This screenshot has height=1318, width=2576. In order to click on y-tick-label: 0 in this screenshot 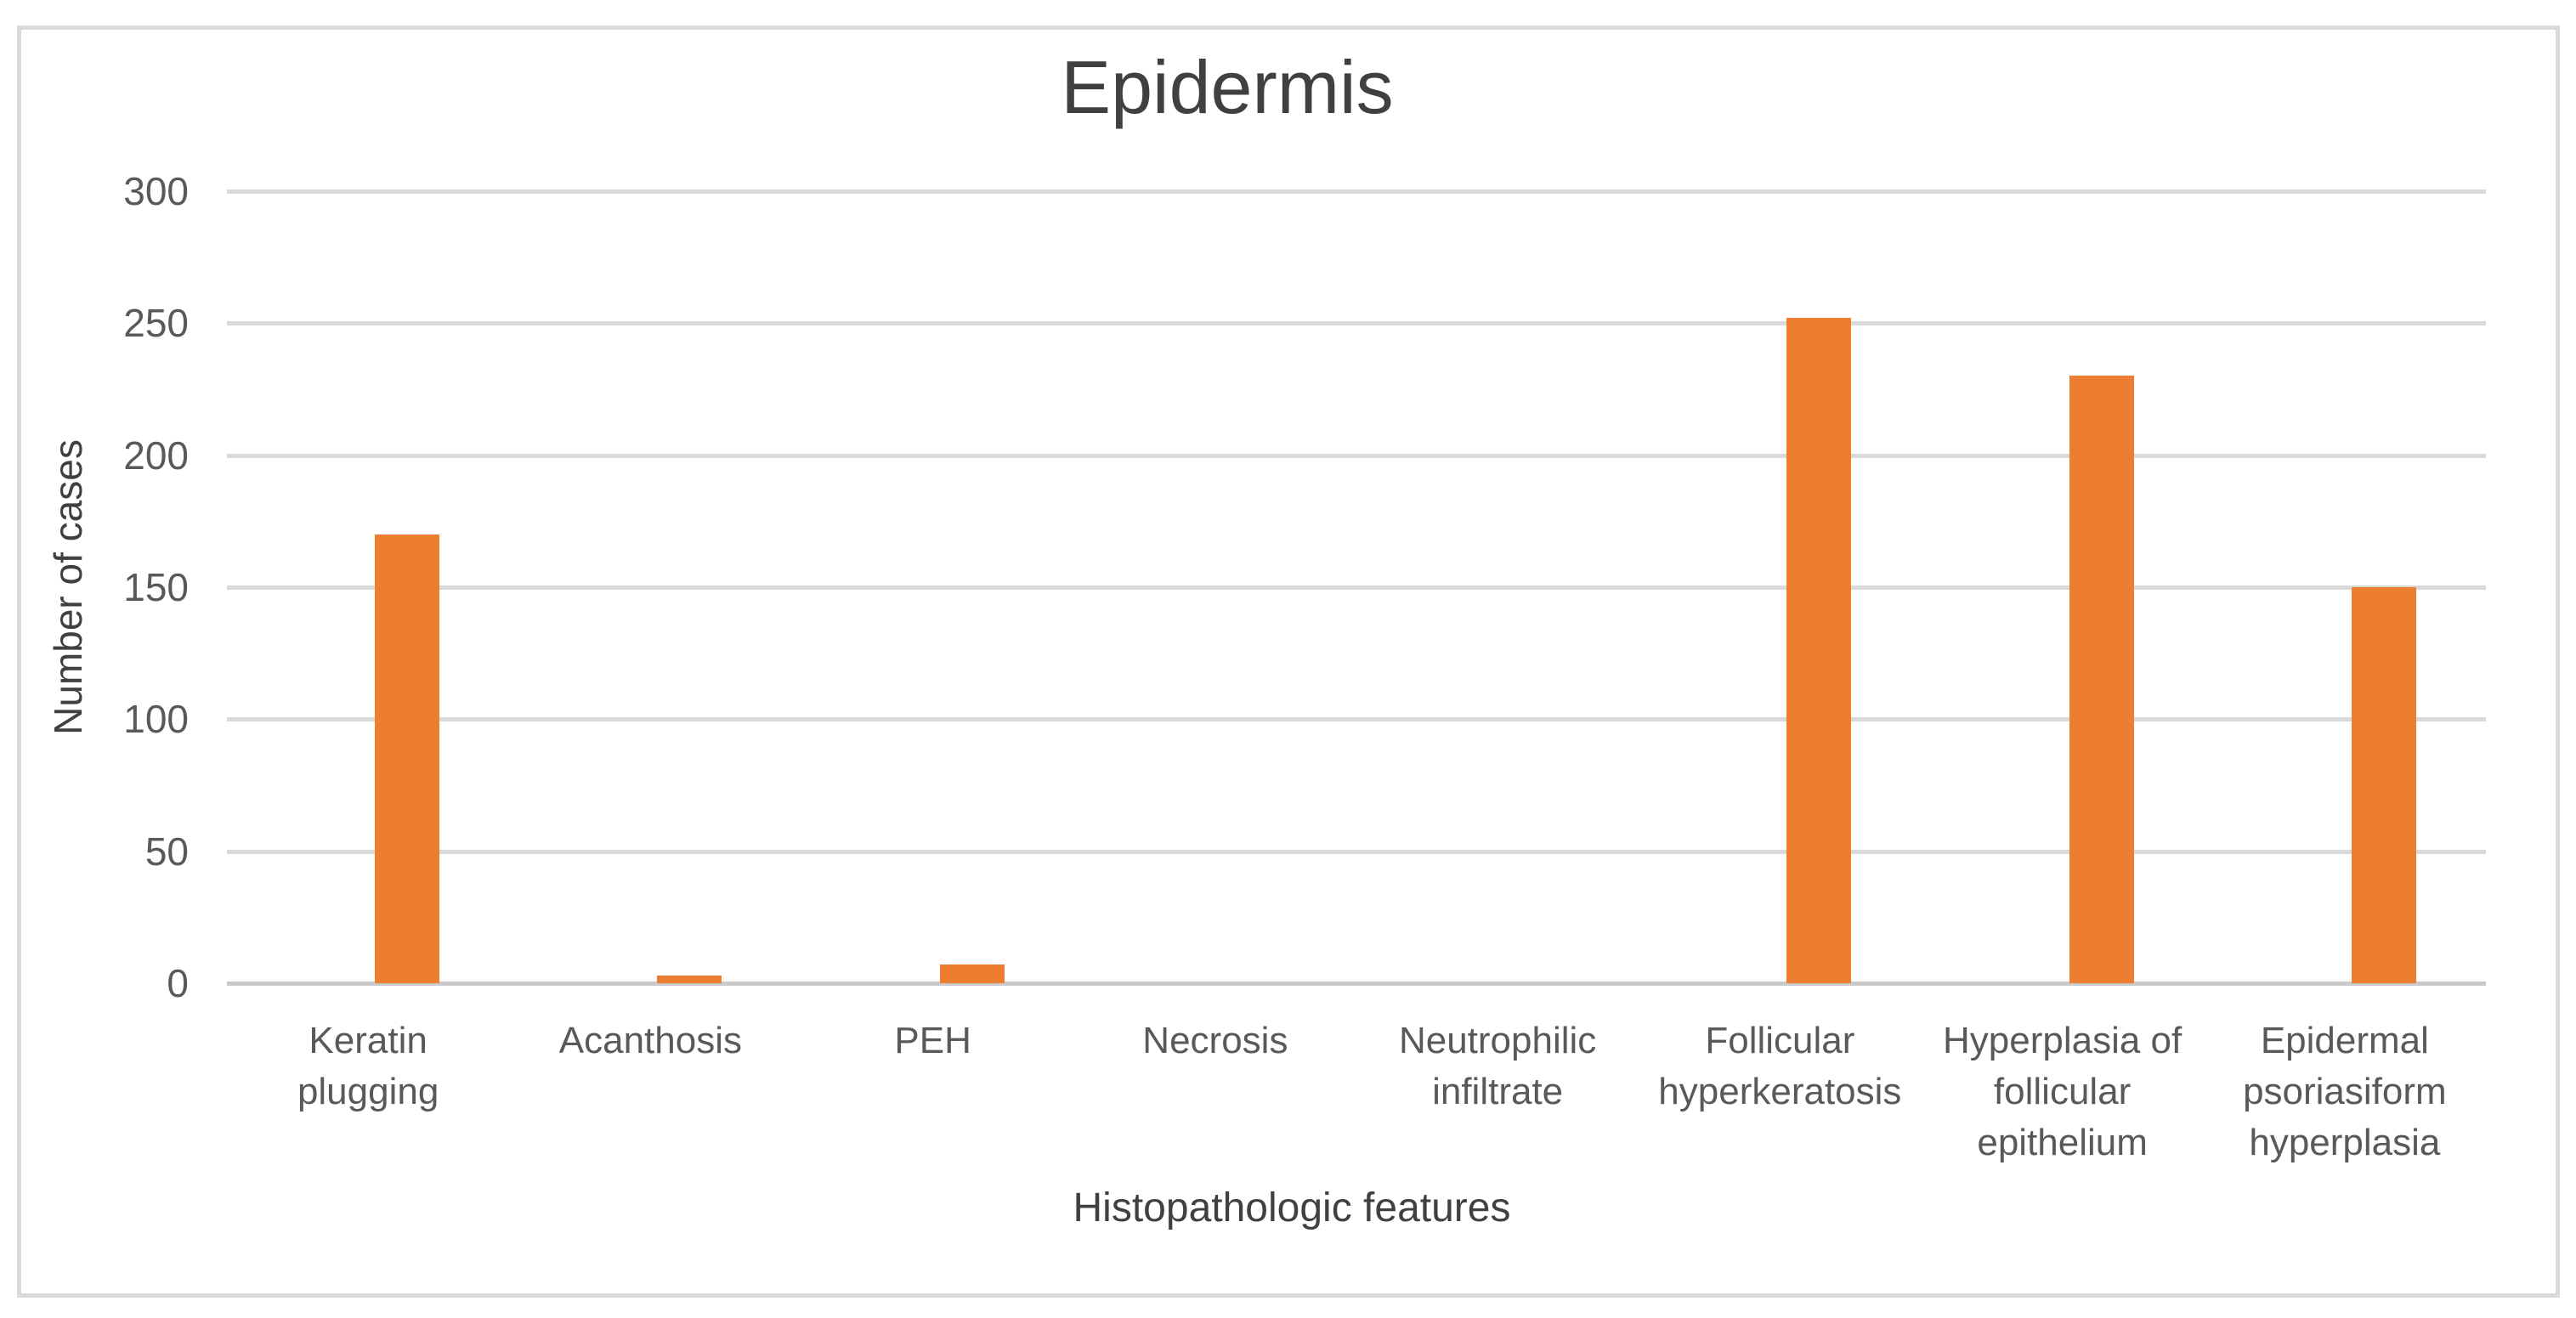, I will do `click(178, 983)`.